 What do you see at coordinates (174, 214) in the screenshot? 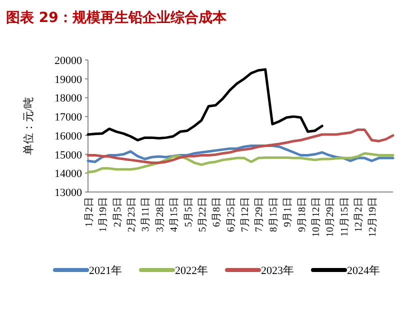
I see `x-tick-label: 4月15日` at bounding box center [174, 214].